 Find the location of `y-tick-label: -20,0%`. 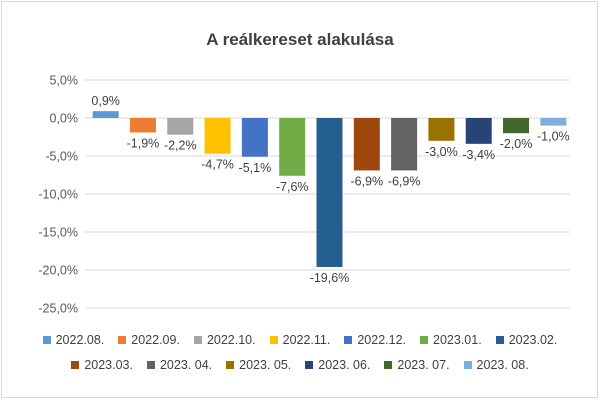

y-tick-label: -20,0% is located at coordinates (58, 271).